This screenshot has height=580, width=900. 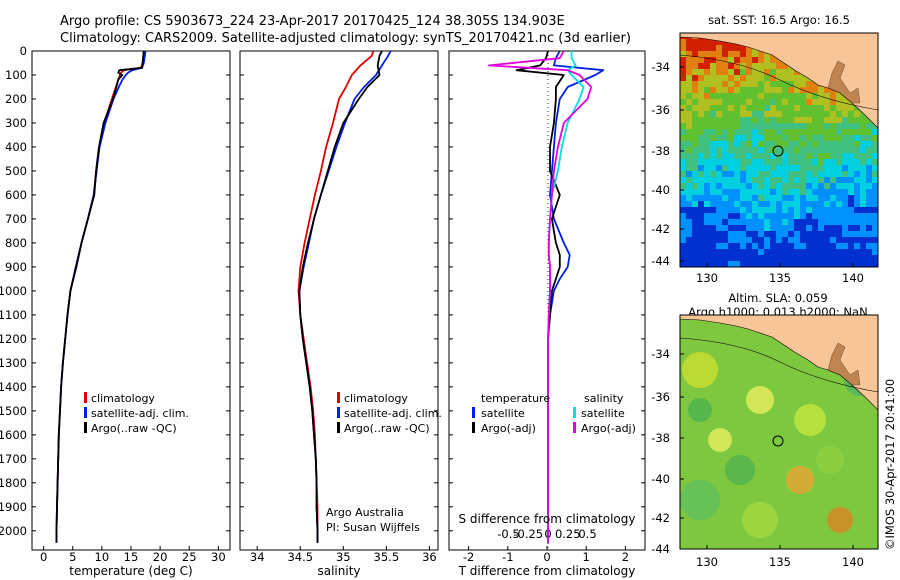 What do you see at coordinates (16, 171) in the screenshot?
I see `depth-tick-label: 500` at bounding box center [16, 171].